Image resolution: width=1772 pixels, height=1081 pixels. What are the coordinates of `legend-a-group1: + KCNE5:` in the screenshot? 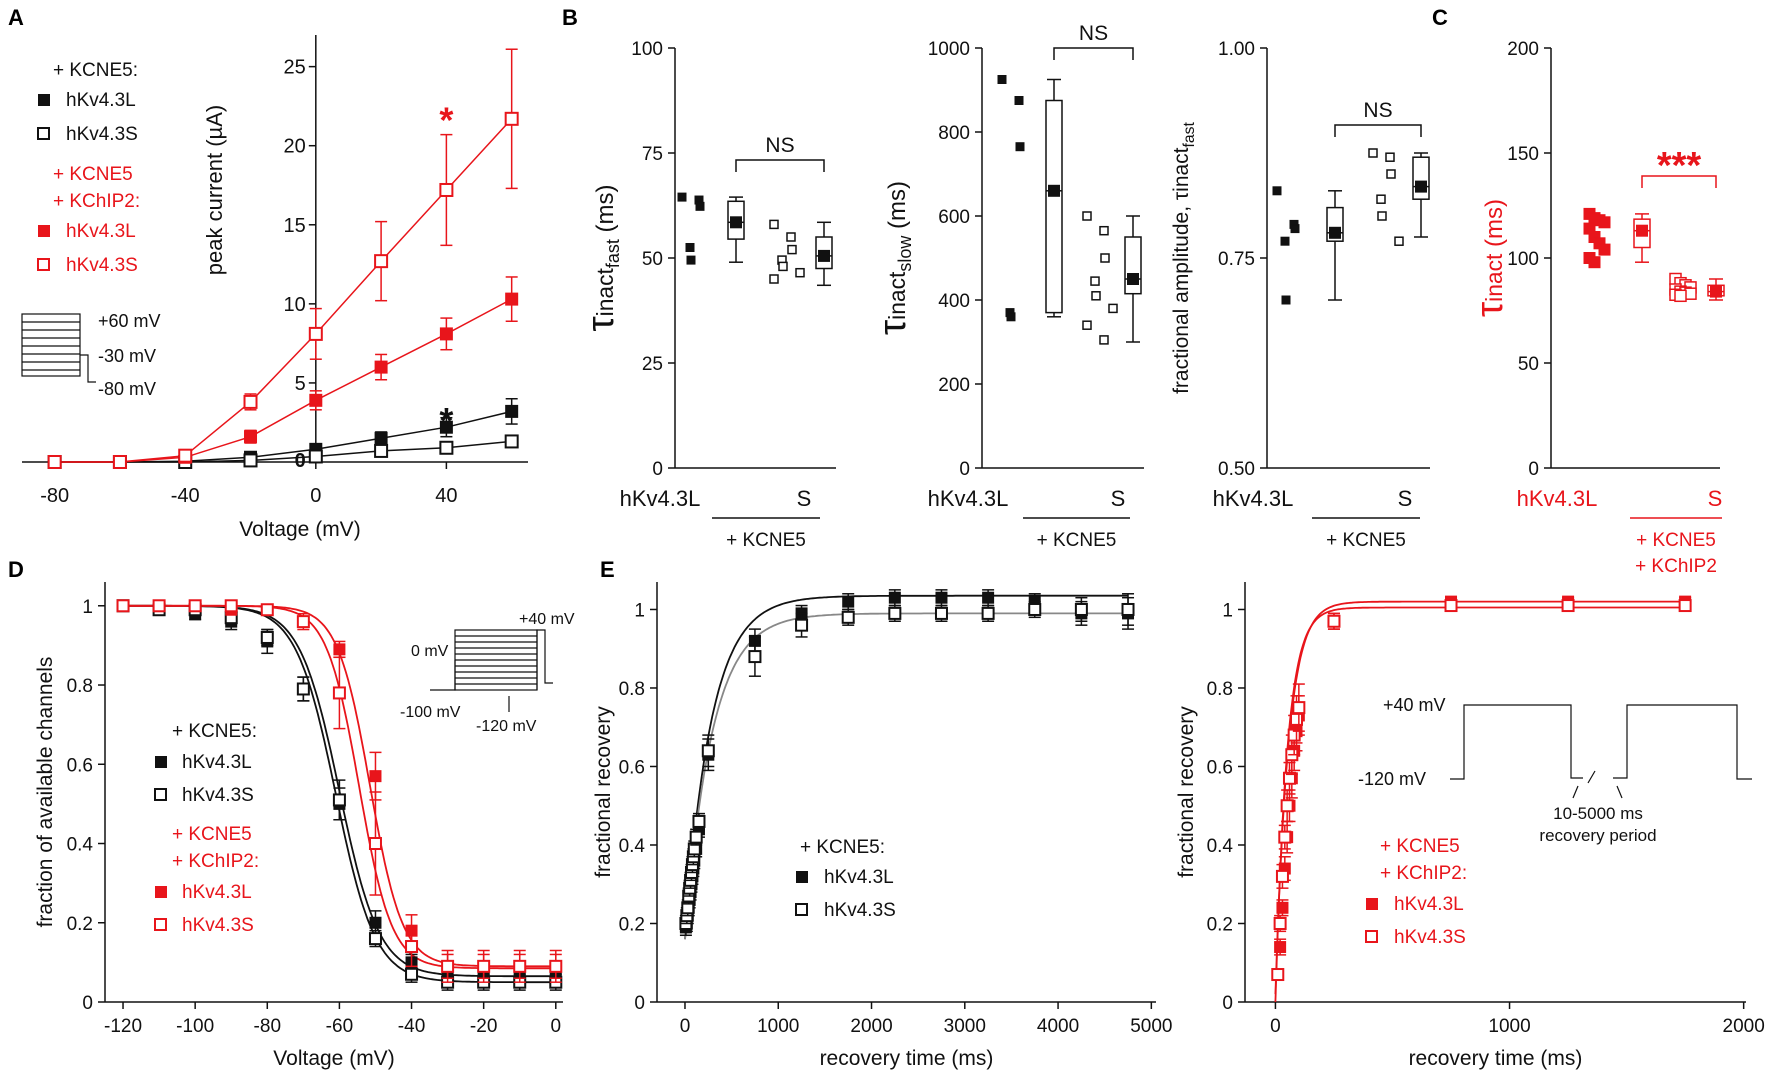 It's located at (95, 70).